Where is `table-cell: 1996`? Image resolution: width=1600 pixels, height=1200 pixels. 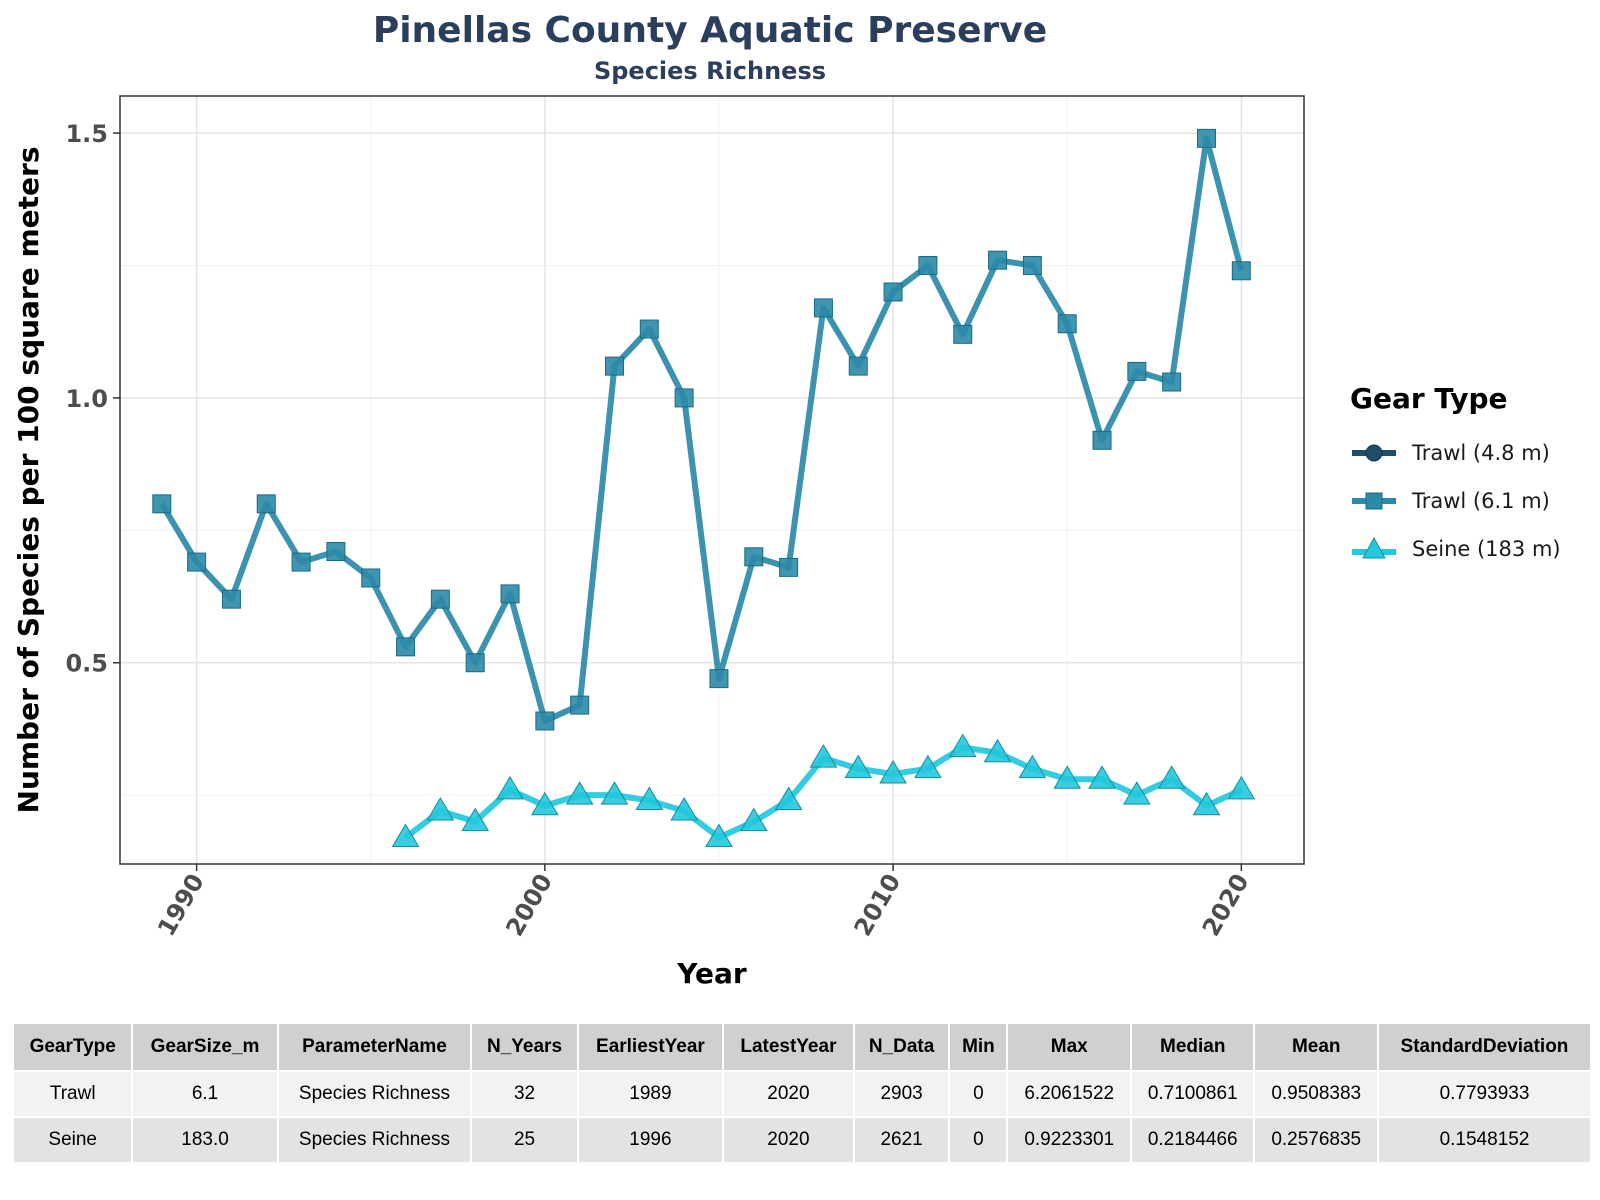
table-cell: 1996 is located at coordinates (650, 1140).